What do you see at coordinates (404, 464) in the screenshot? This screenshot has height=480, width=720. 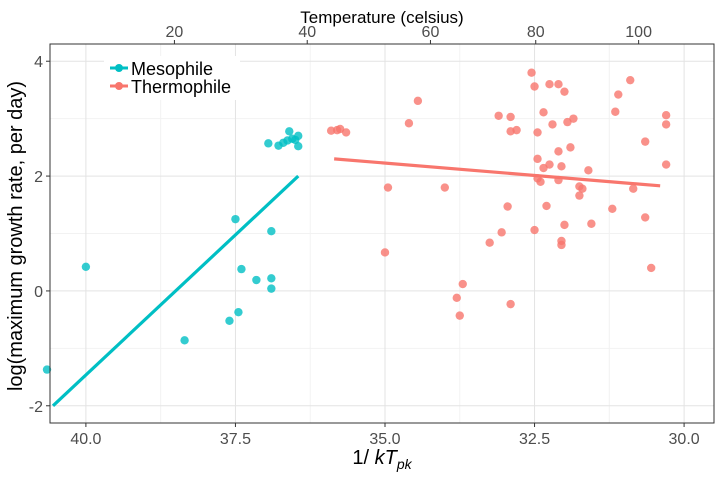 I see `x-axis-title-subscript: pk` at bounding box center [404, 464].